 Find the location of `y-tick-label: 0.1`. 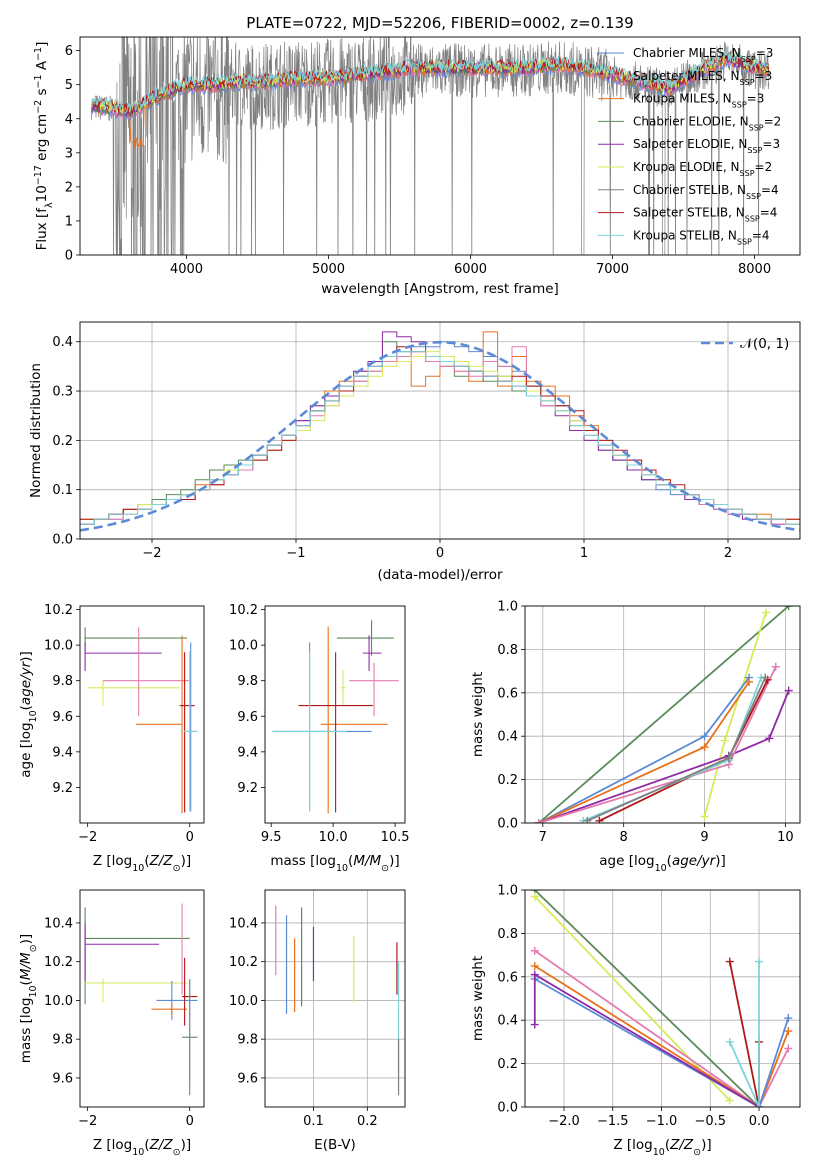

y-tick-label: 0.1 is located at coordinates (62, 490).